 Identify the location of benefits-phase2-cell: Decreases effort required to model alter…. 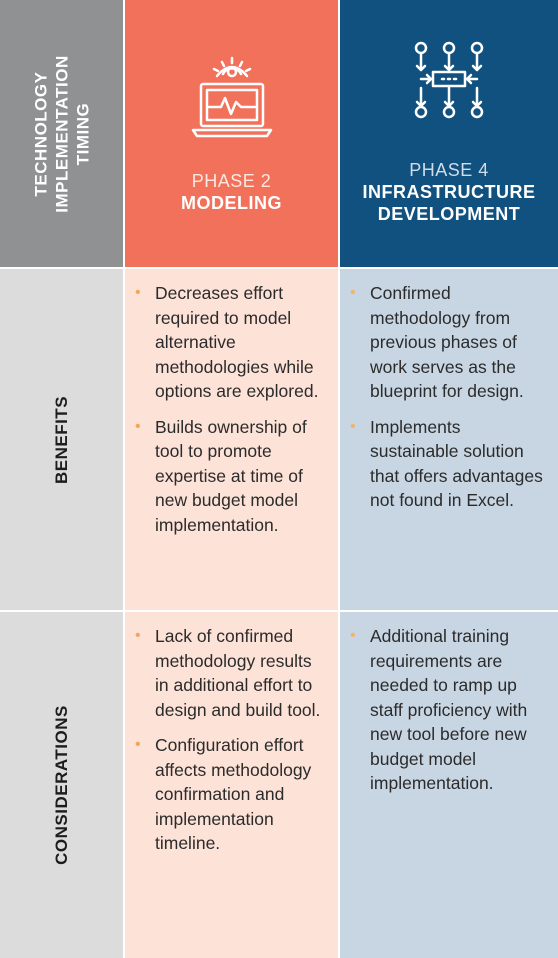
(232, 438).